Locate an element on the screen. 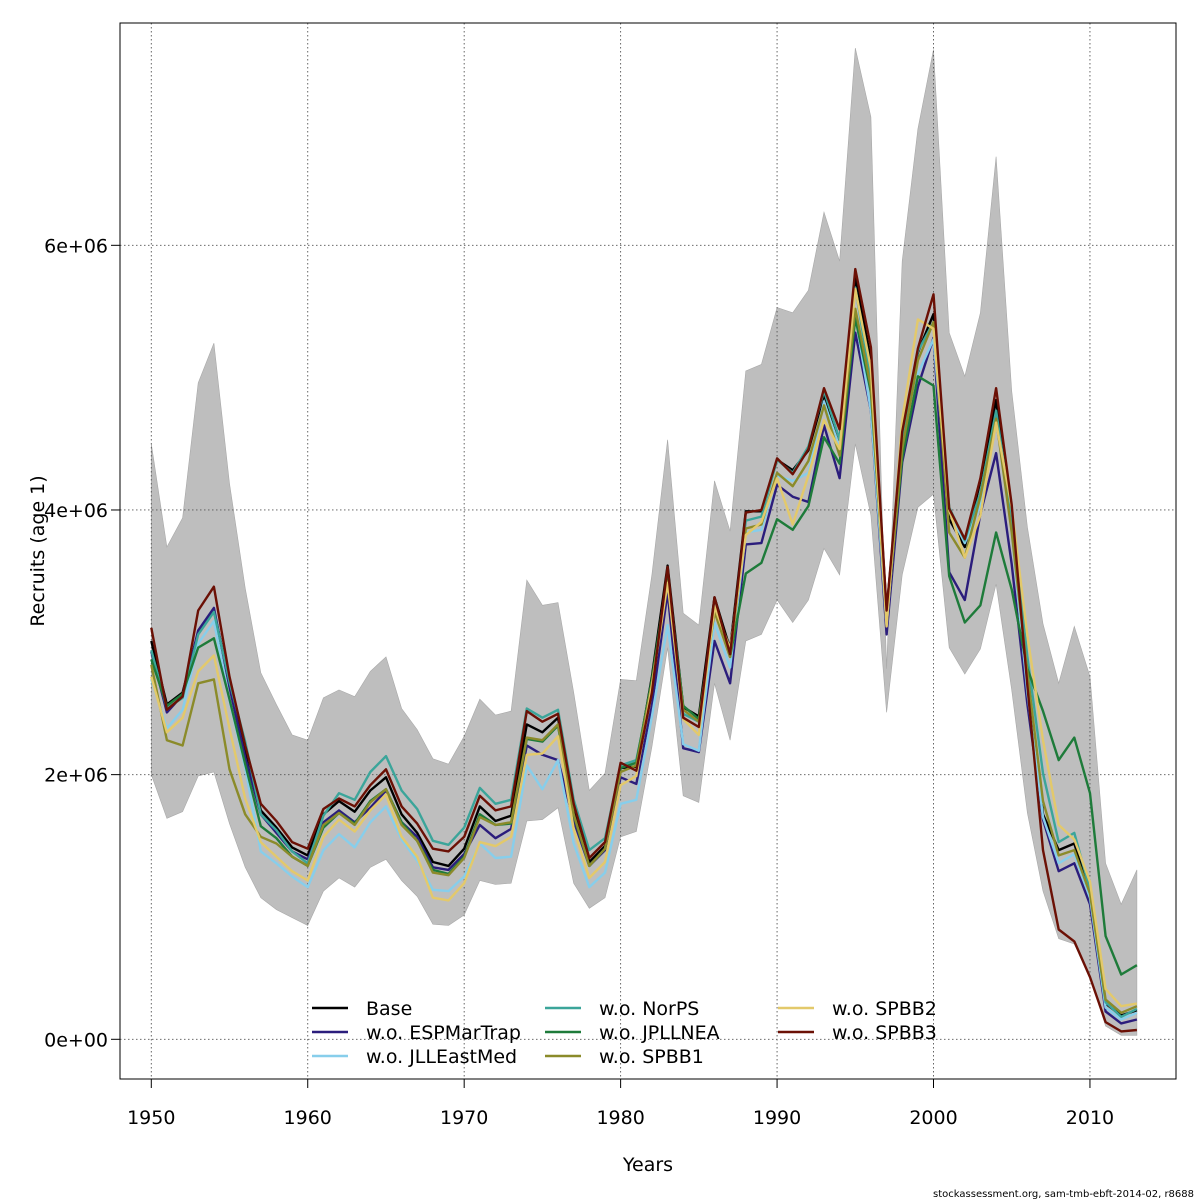  x-tick-label: 2010 is located at coordinates (1090, 1118).